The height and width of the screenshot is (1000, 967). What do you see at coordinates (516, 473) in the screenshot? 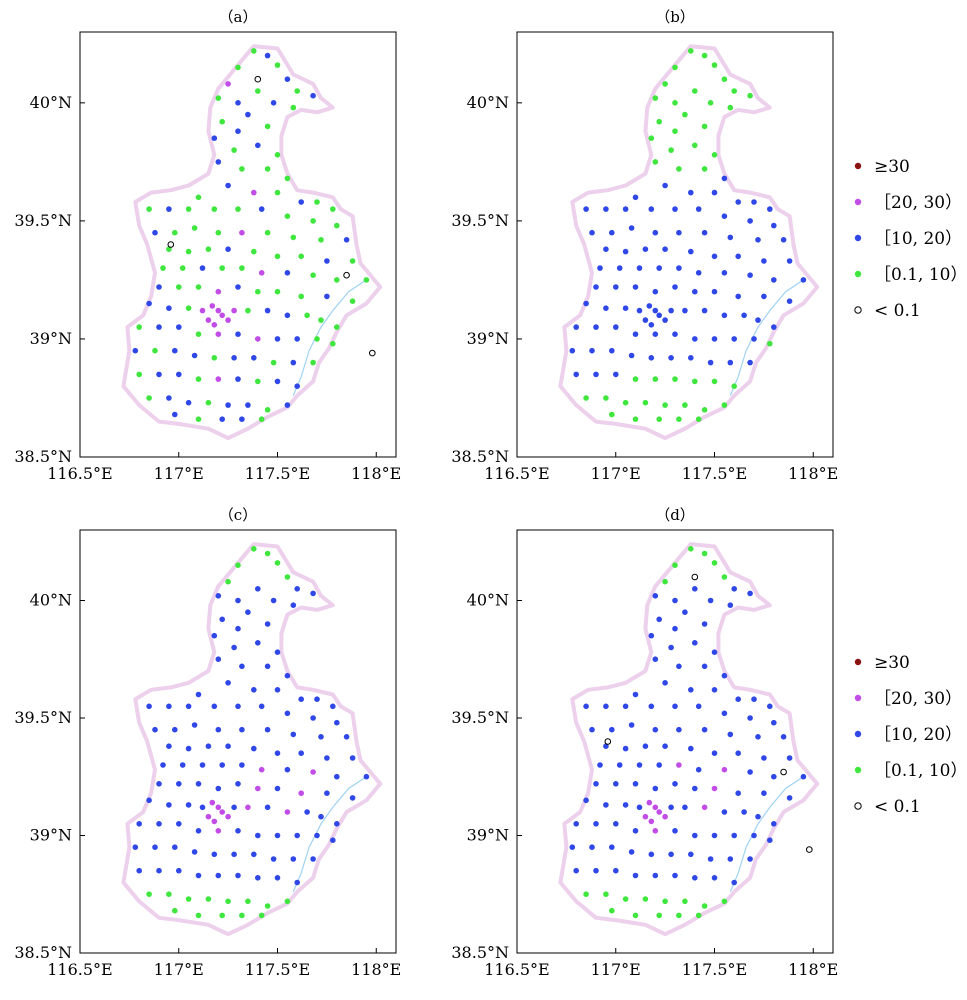
I see `x-tick-label: 116.5°E` at bounding box center [516, 473].